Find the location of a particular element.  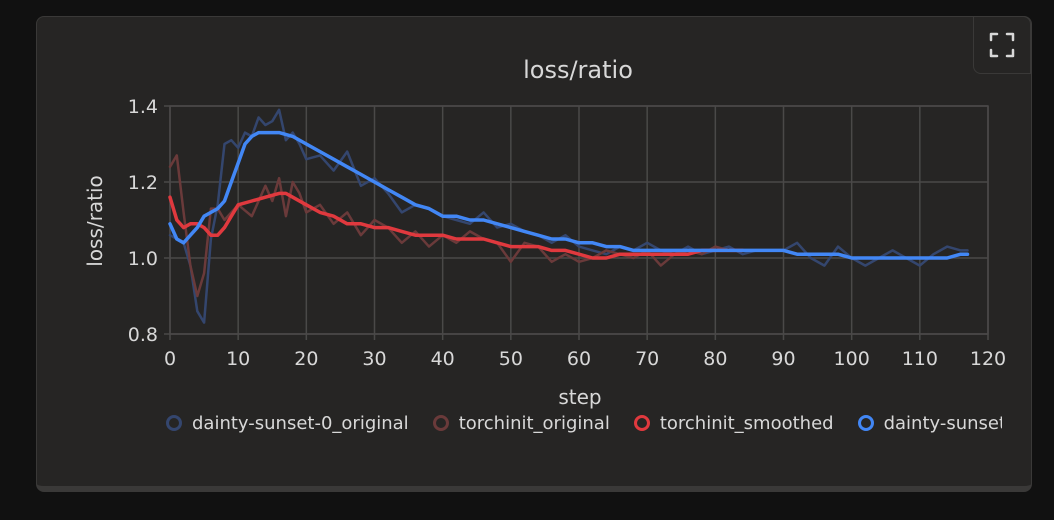

y-tick-label: 1.2 is located at coordinates (143, 183).